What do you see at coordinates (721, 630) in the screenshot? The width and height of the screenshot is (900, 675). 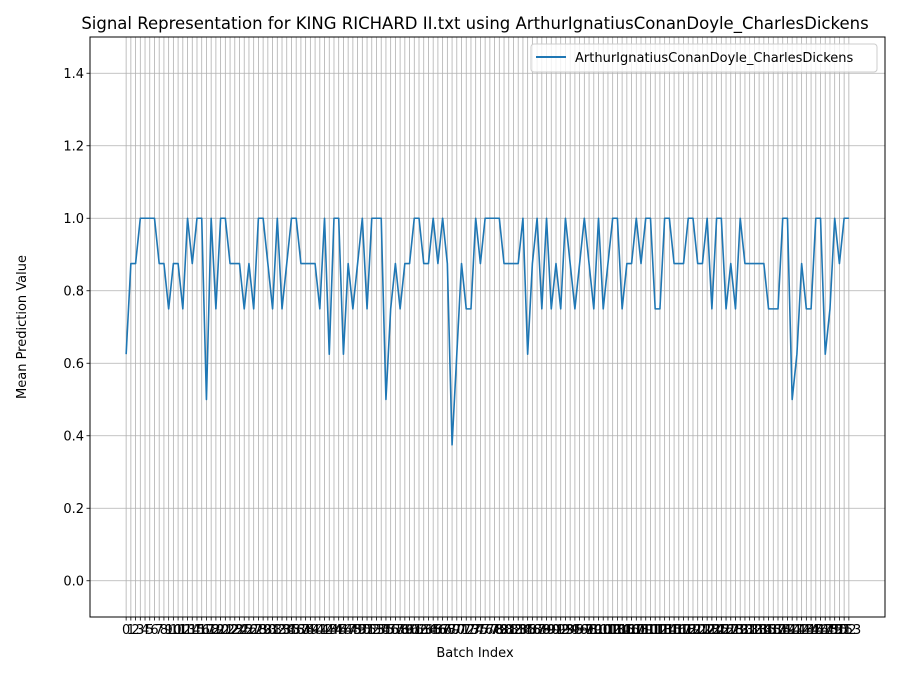 I see `x-tick-label: 126` at bounding box center [721, 630].